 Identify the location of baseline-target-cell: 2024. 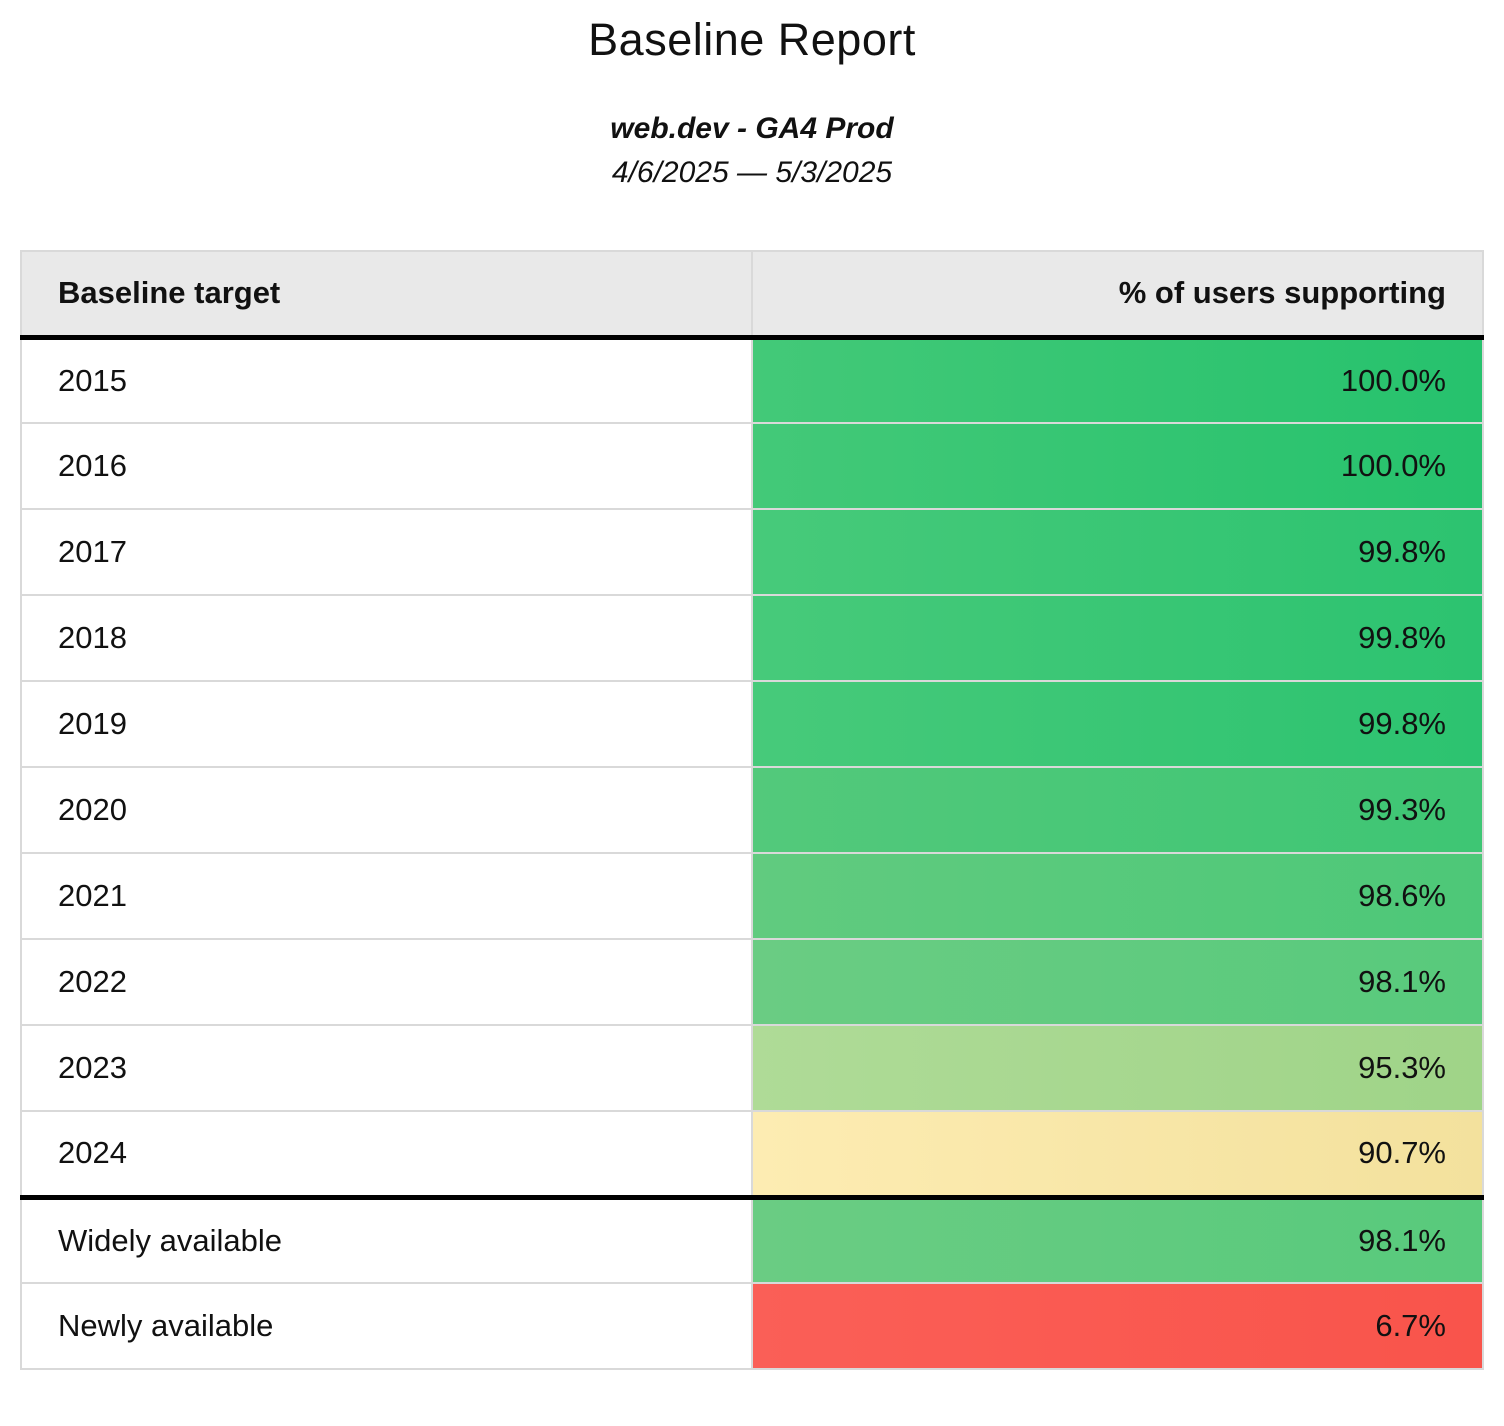
(386, 1154).